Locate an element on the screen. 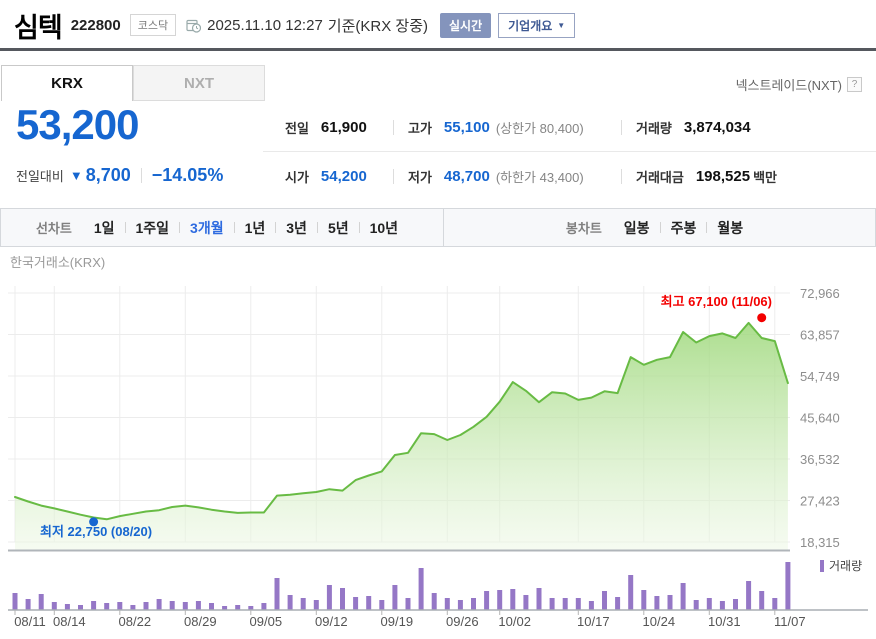  prev-close-label: 전일 is located at coordinates (297, 128).